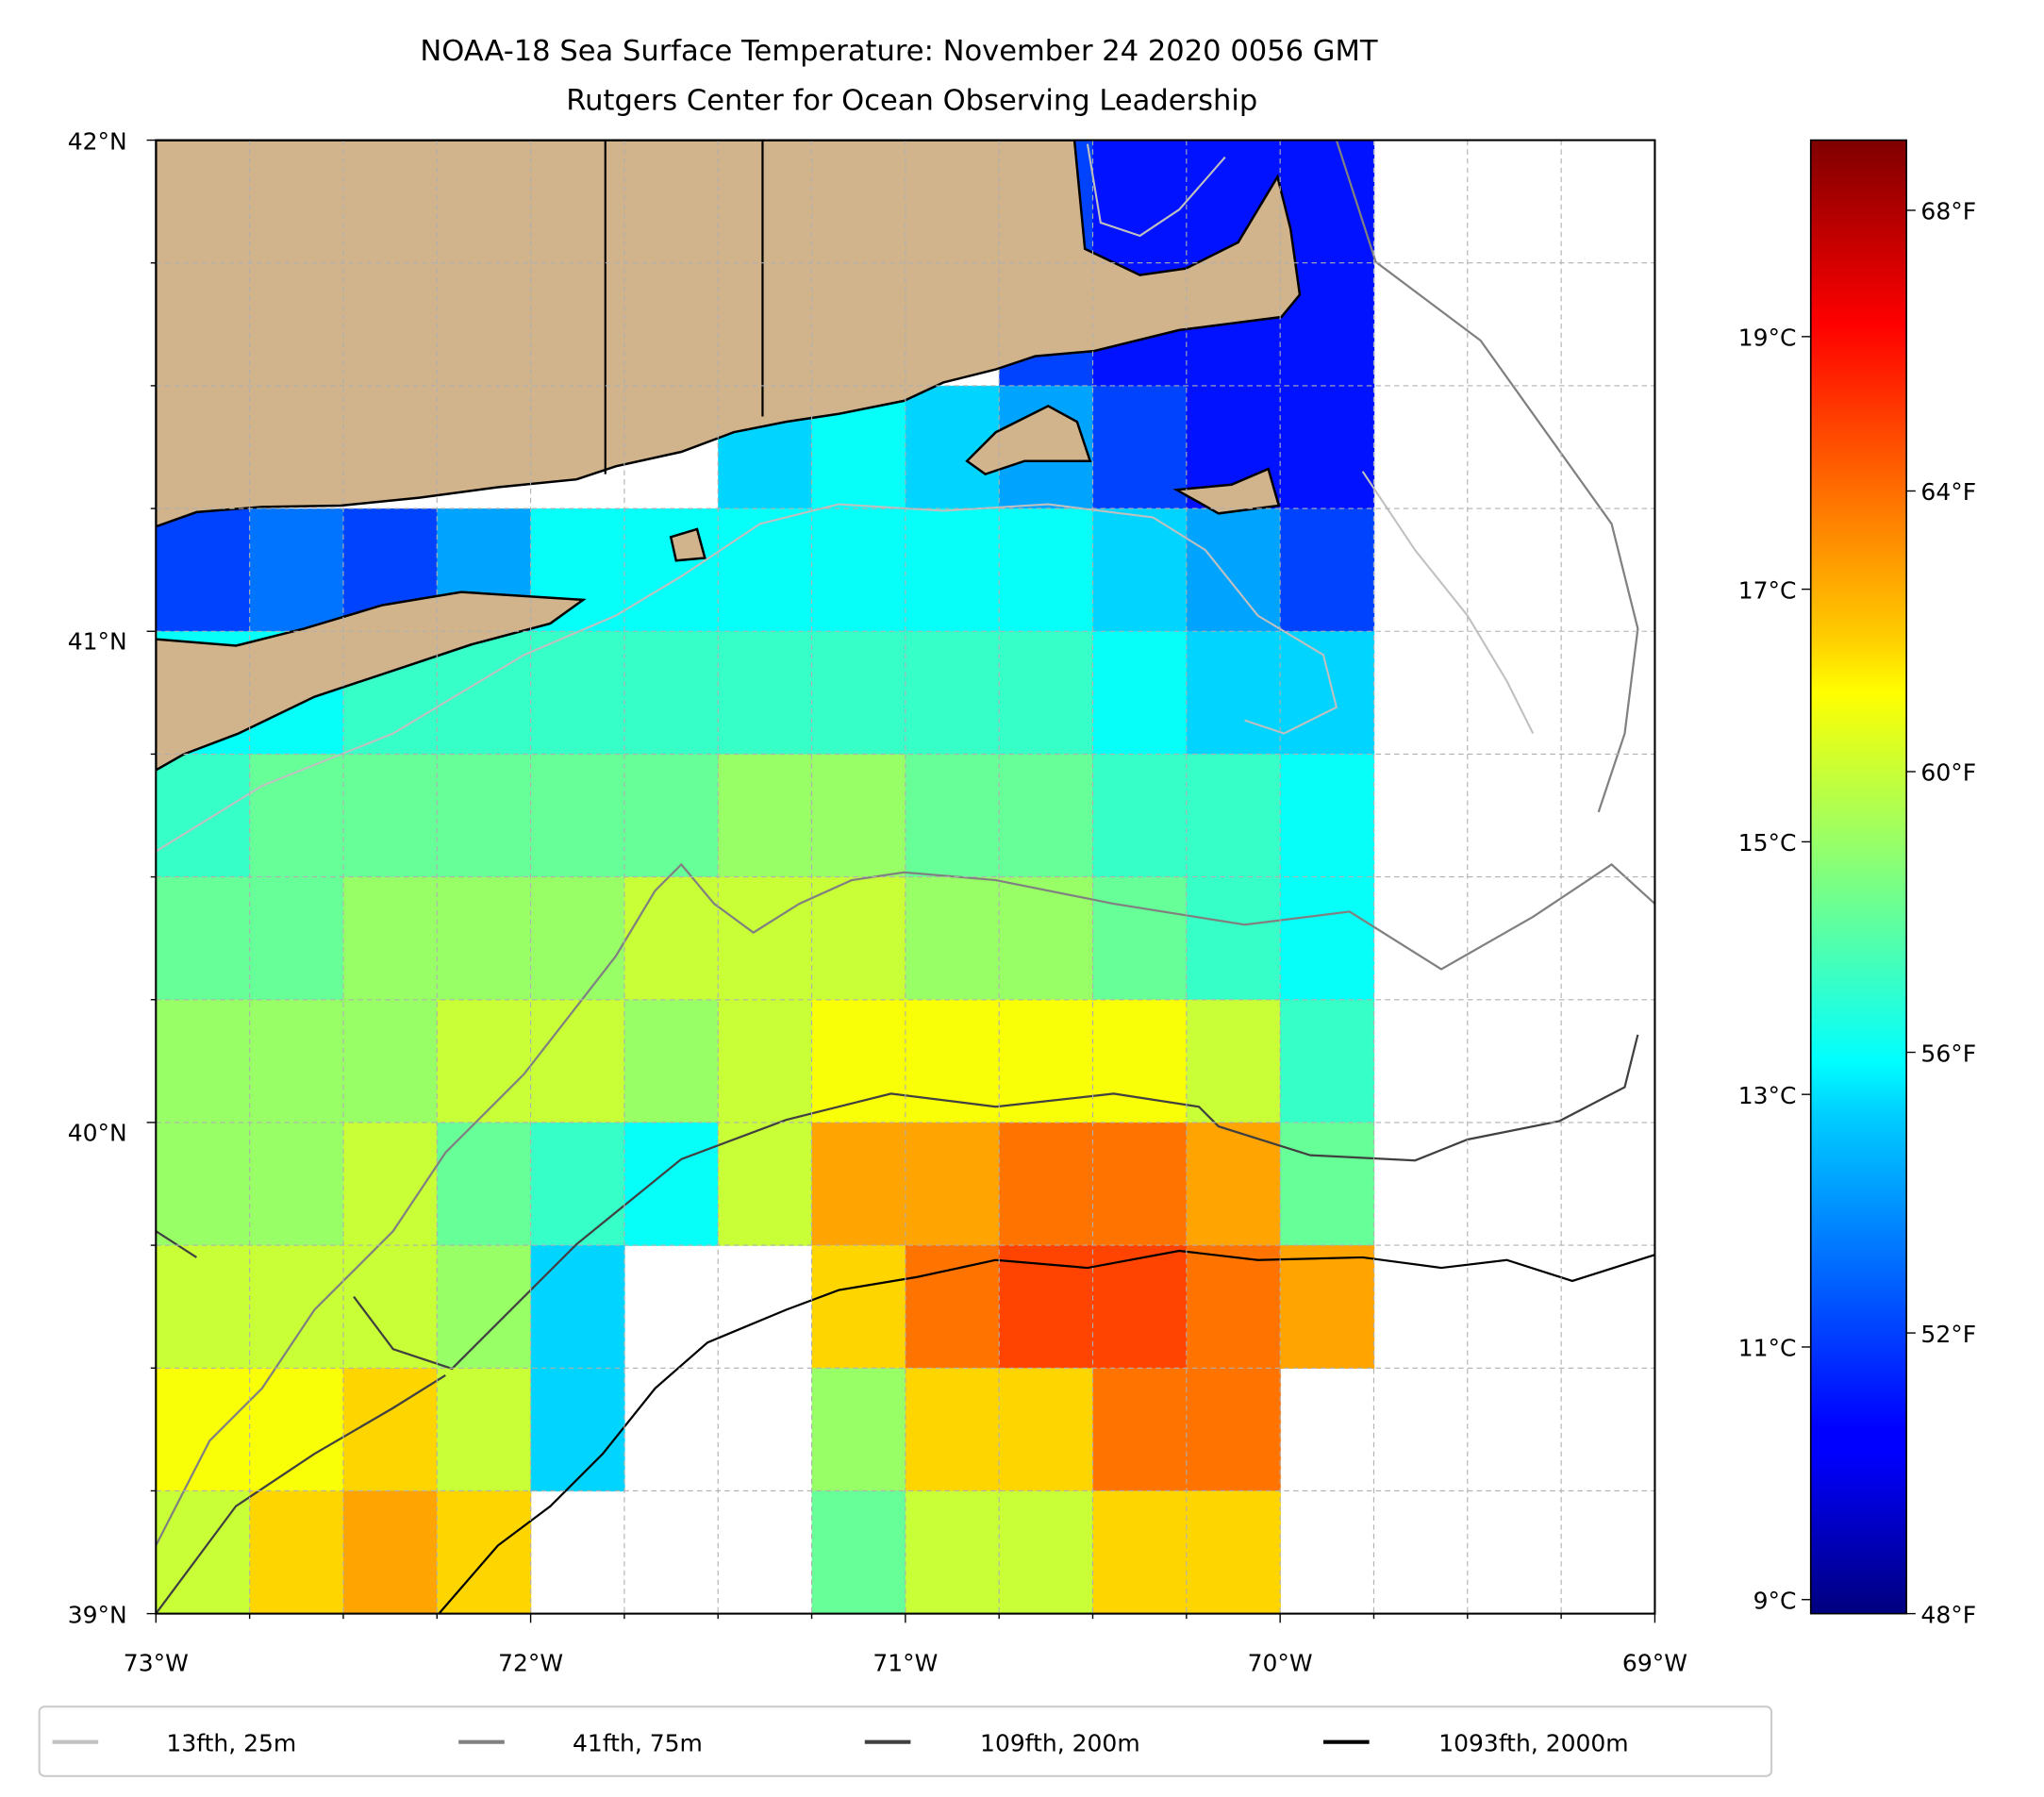  Describe the element at coordinates (156, 1663) in the screenshot. I see `x-tick-label: 73°W` at that location.